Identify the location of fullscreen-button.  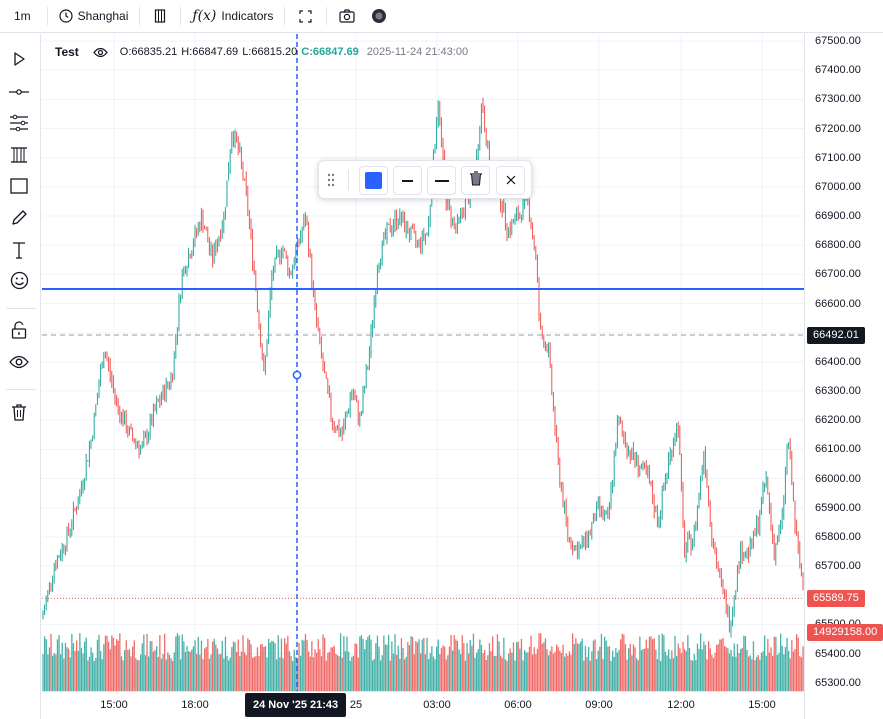
(305, 16).